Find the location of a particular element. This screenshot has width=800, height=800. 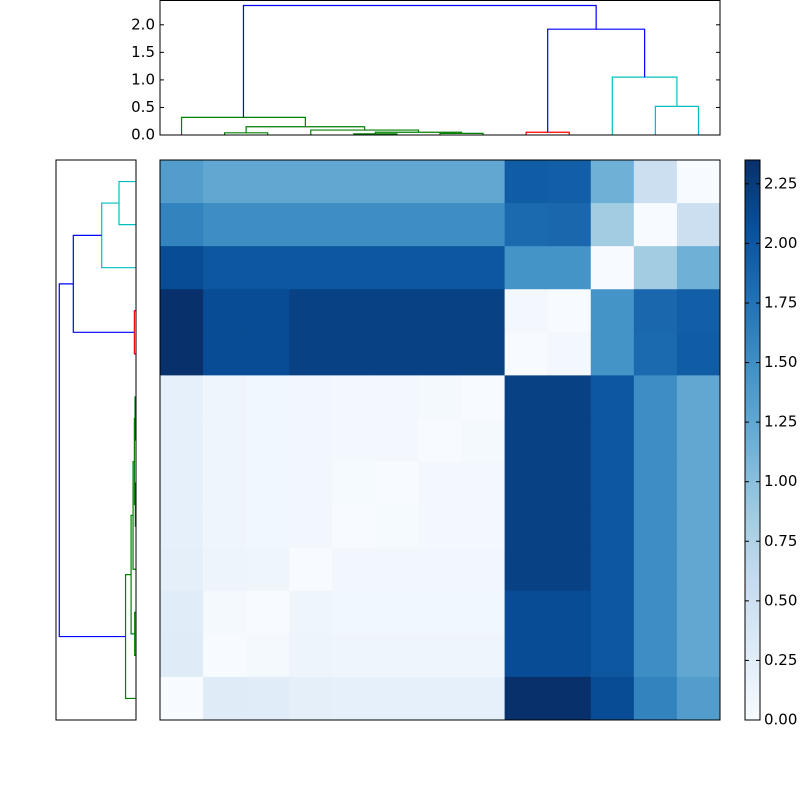

colorbar-tick-label: 0.75 is located at coordinates (780, 541).